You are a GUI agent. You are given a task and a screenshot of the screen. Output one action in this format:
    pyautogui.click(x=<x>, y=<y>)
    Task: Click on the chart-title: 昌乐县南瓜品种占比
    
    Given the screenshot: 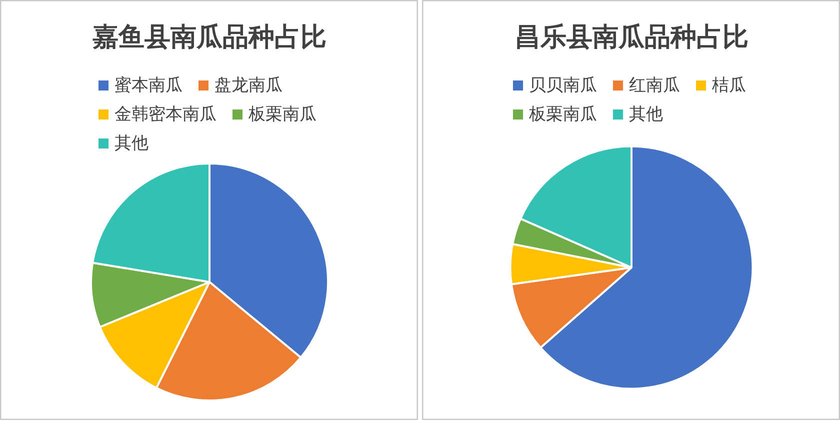 What is the action you would take?
    pyautogui.click(x=631, y=37)
    